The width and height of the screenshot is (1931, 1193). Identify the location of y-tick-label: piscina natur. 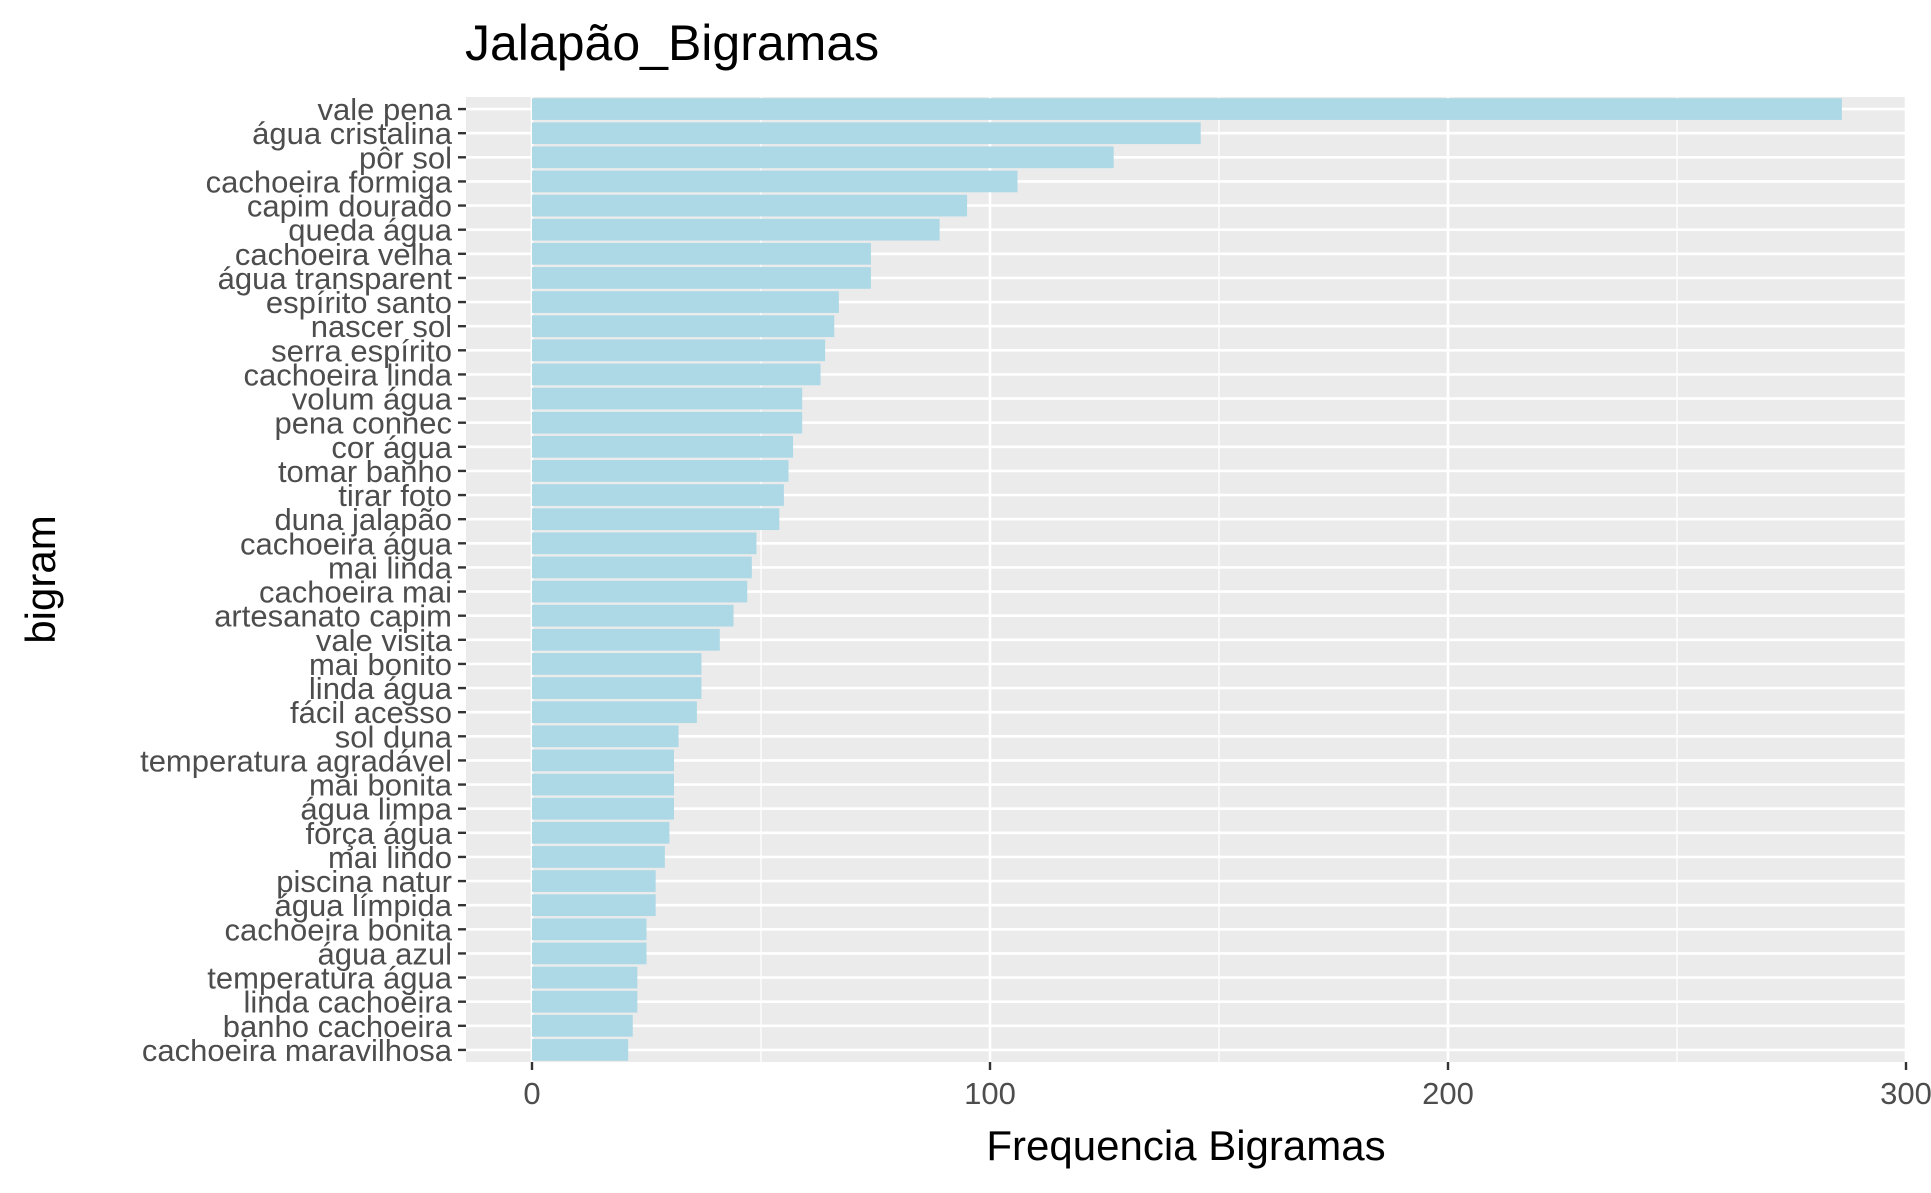
(364, 881).